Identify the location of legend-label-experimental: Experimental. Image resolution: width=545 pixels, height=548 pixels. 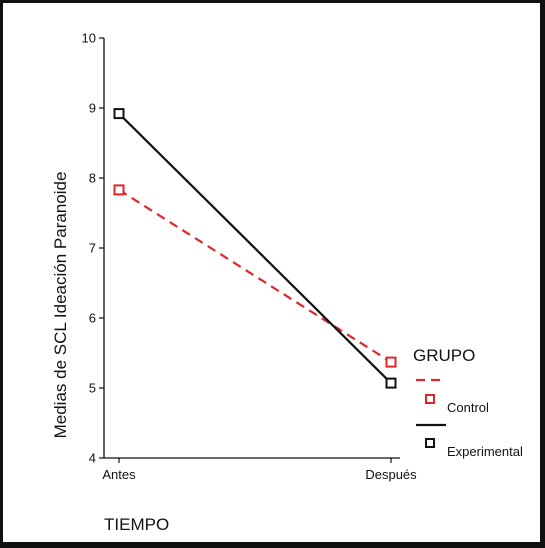
(485, 451).